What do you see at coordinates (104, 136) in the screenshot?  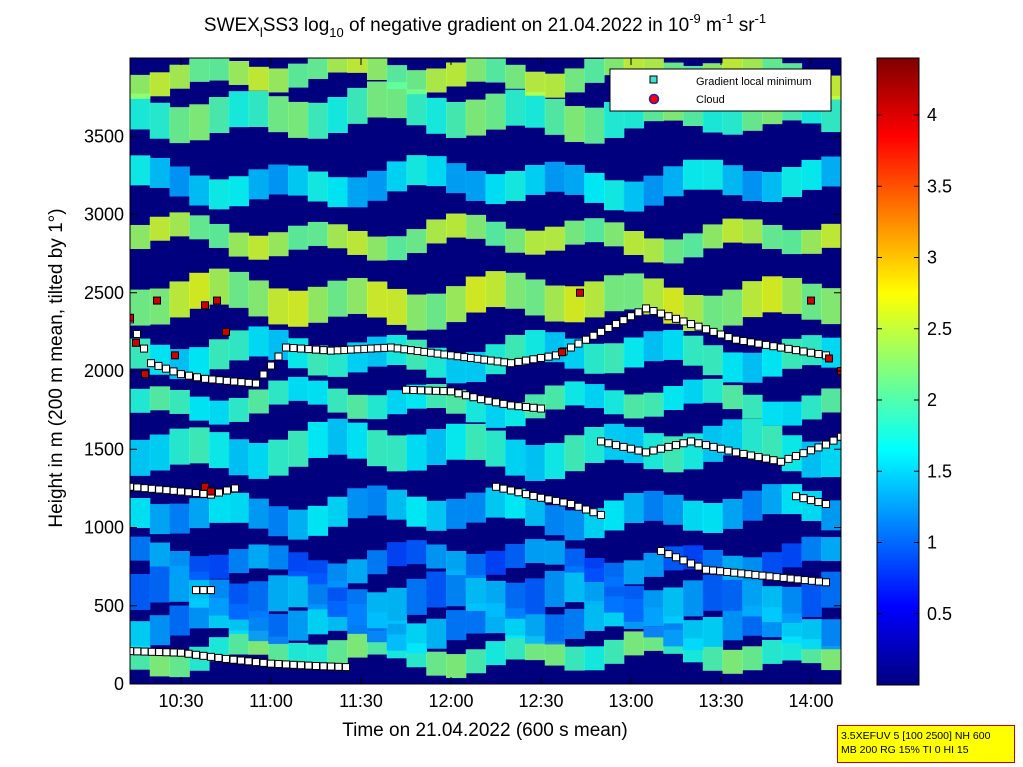 I see `y-tick-label: 3500` at bounding box center [104, 136].